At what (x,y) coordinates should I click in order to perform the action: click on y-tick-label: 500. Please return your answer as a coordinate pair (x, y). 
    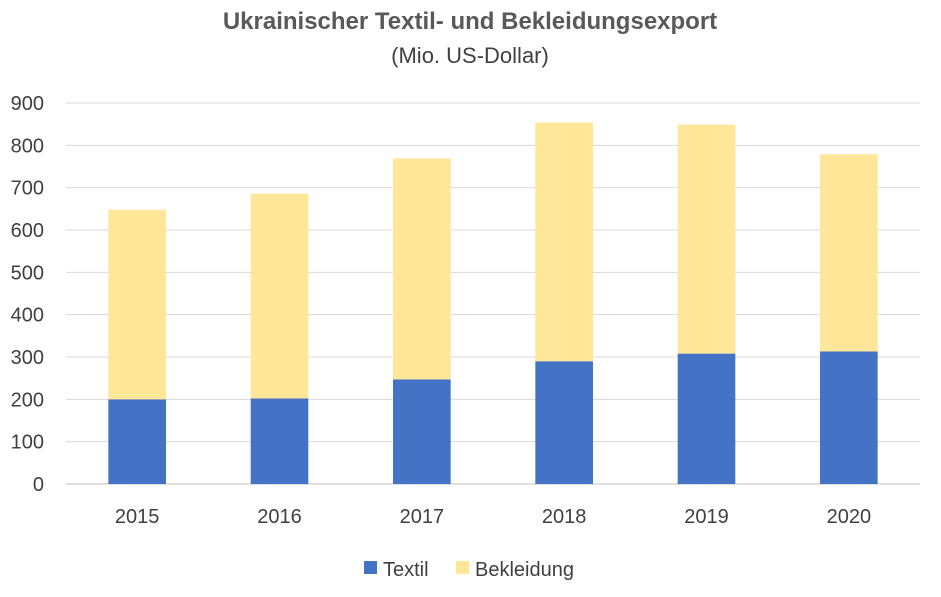
    Looking at the image, I should click on (27, 273).